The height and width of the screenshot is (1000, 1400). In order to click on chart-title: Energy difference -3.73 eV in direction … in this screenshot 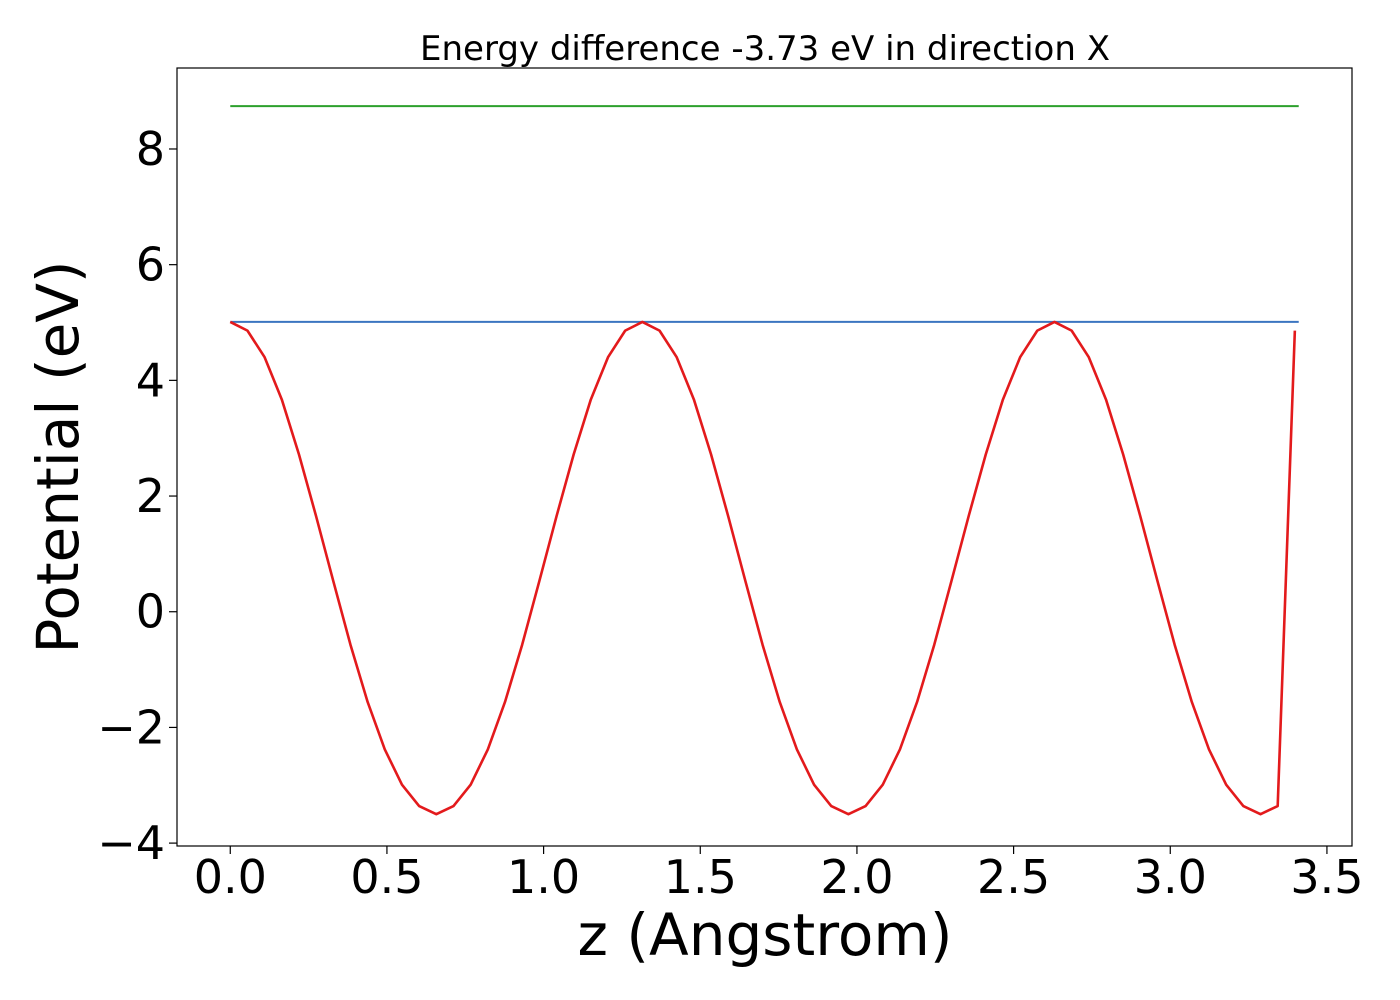, I will do `click(765, 49)`.